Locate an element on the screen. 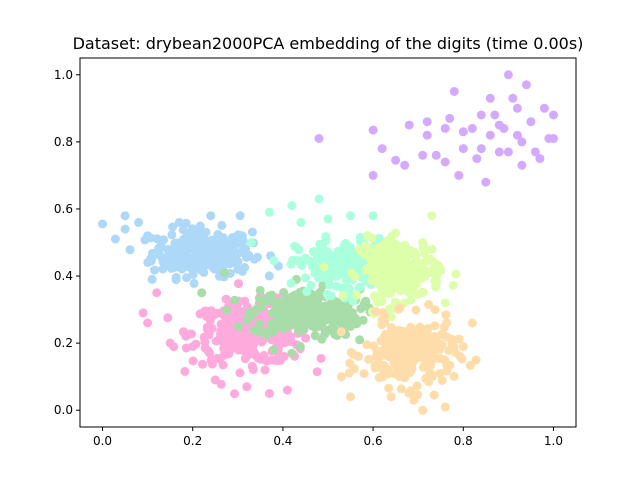 This screenshot has height=480, width=640. y-tick-label: 0.4 is located at coordinates (63, 276).